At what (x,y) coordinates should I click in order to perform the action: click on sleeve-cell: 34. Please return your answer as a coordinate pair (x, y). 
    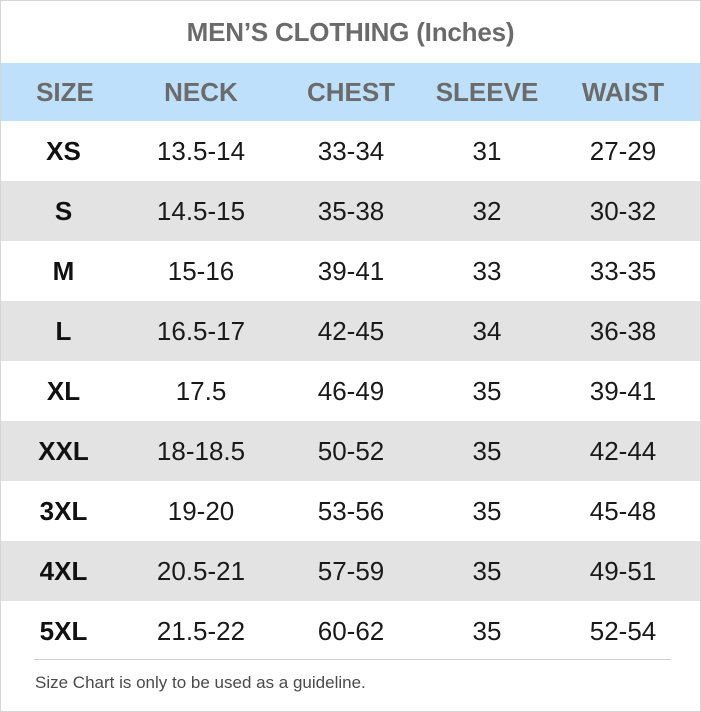
    Looking at the image, I should click on (487, 331).